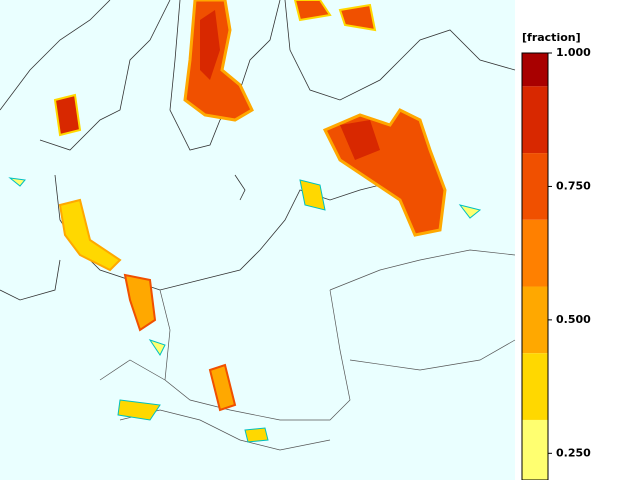  Describe the element at coordinates (551, 37) in the screenshot. I see `colorbar-title: [fraction]` at that location.